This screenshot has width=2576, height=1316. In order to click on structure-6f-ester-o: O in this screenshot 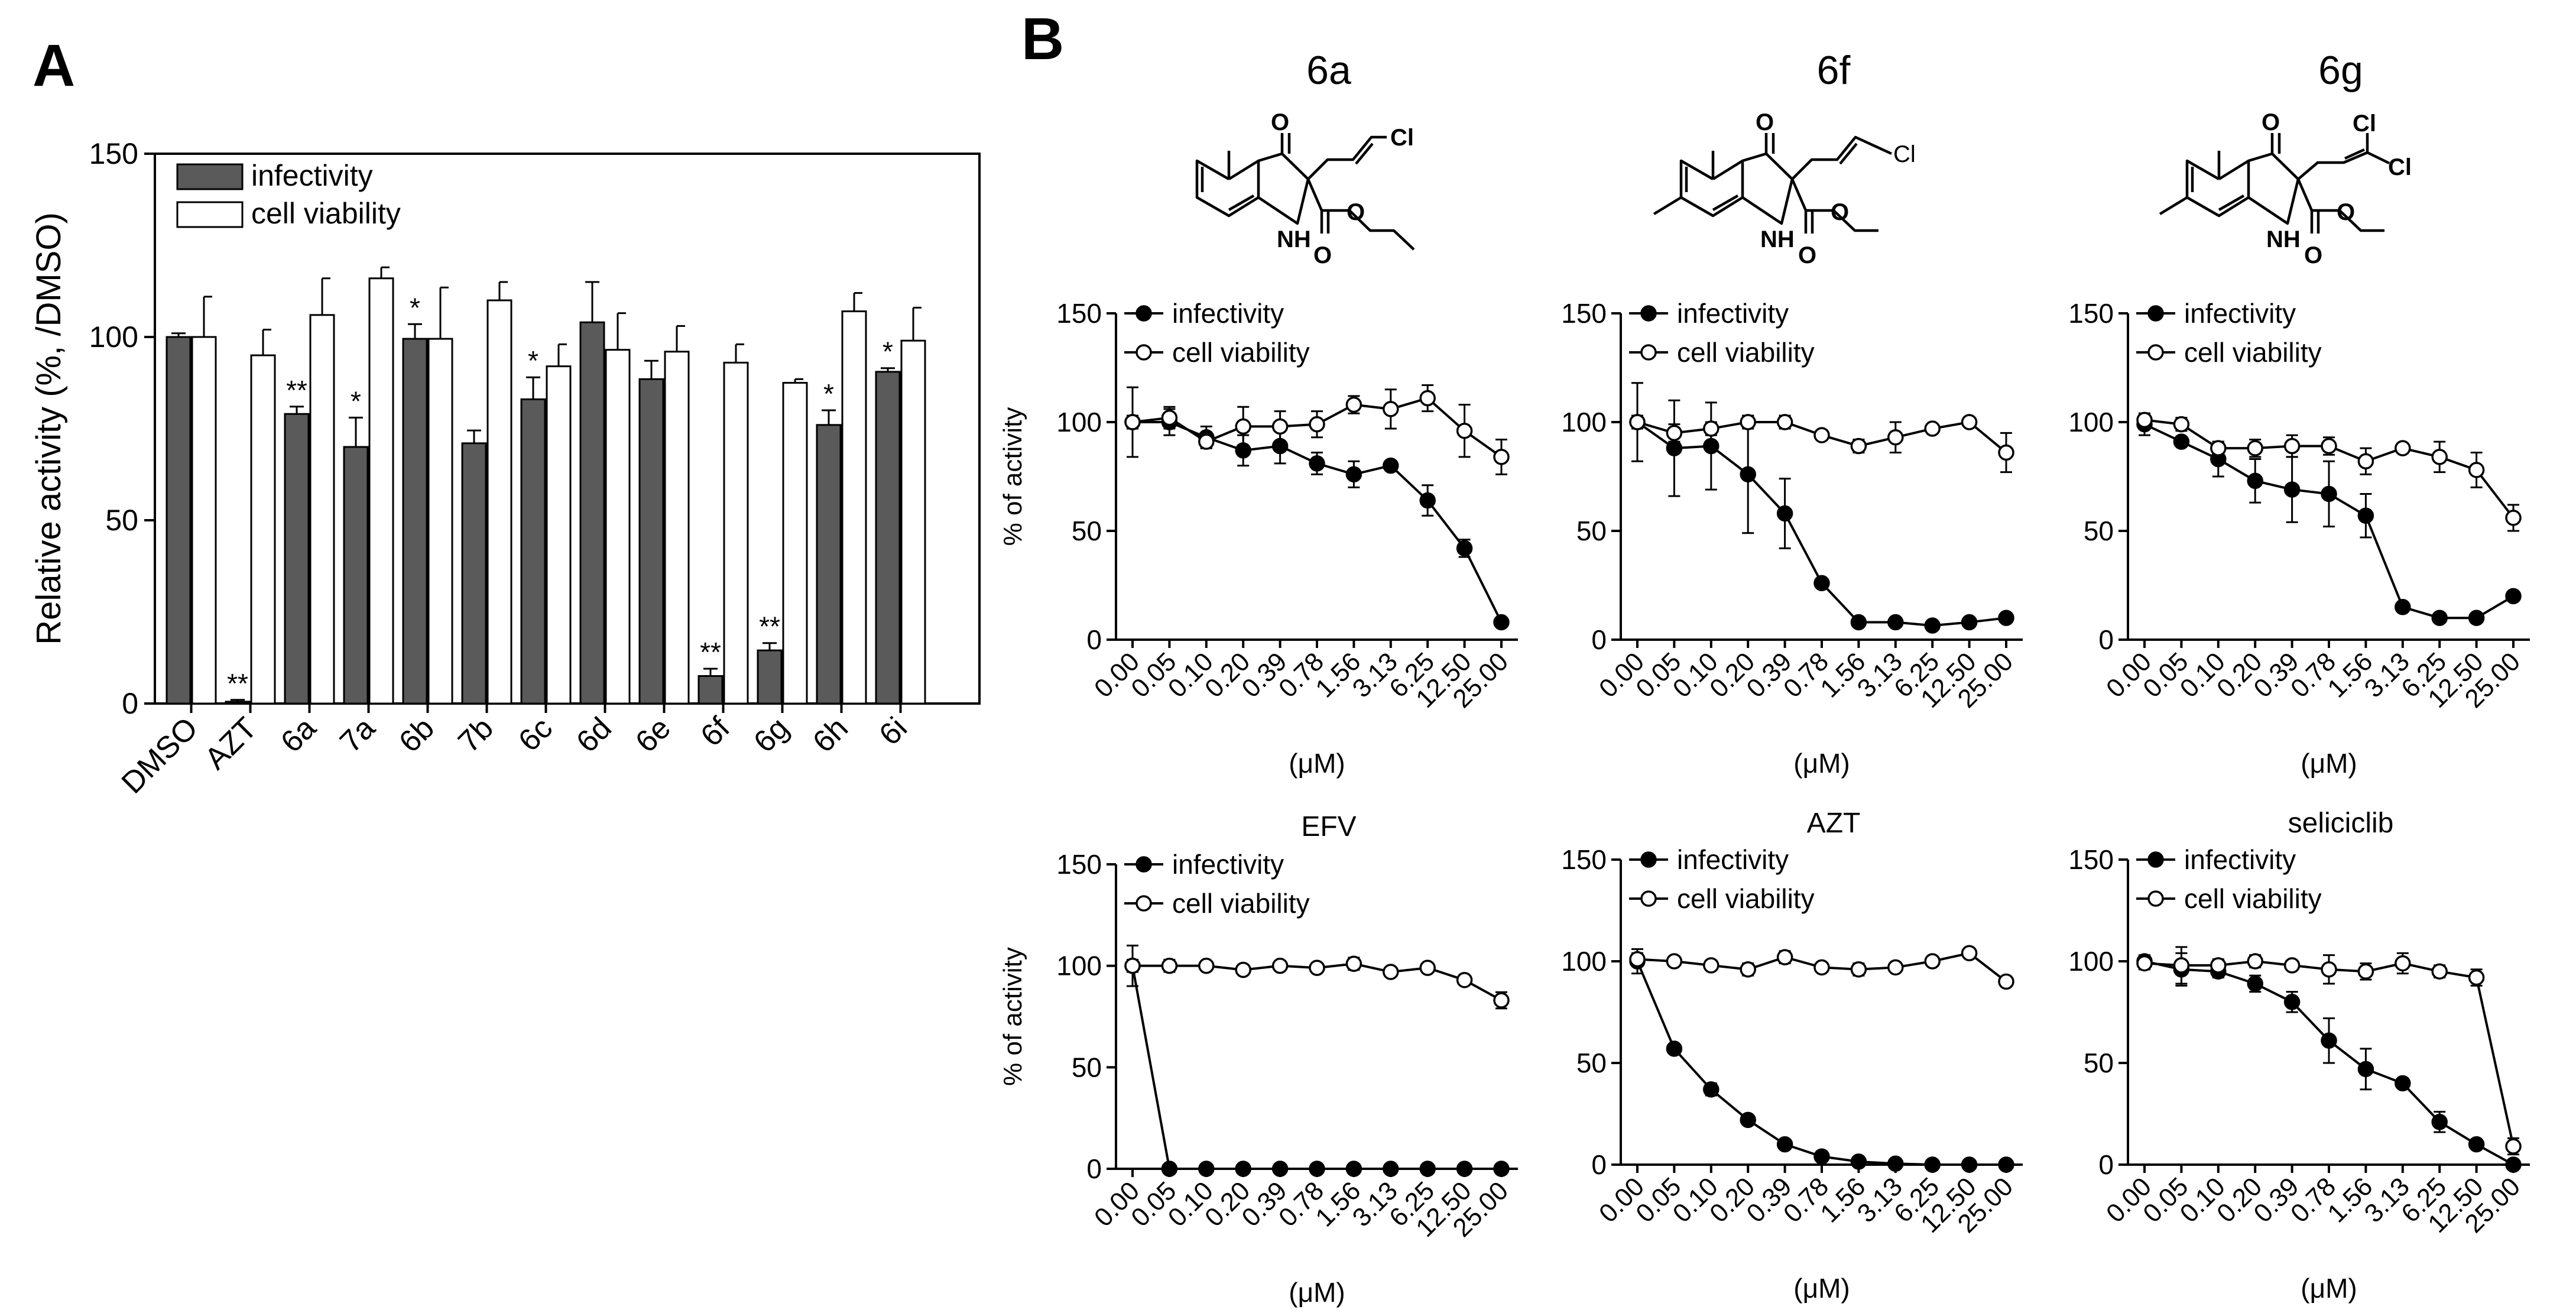, I will do `click(1807, 255)`.